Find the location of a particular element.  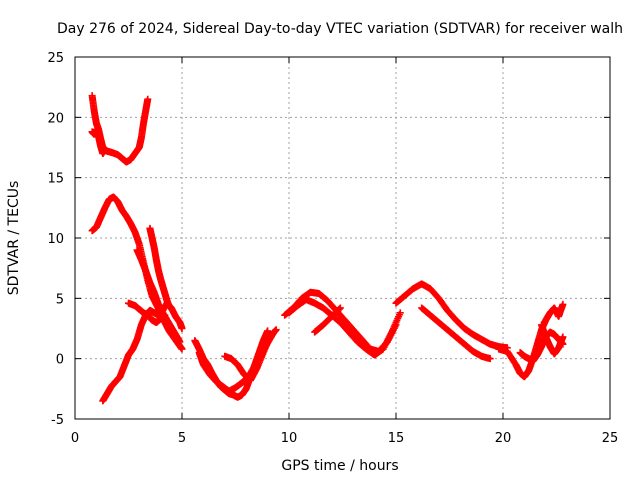

y-tick-label: 20 is located at coordinates (55, 118).